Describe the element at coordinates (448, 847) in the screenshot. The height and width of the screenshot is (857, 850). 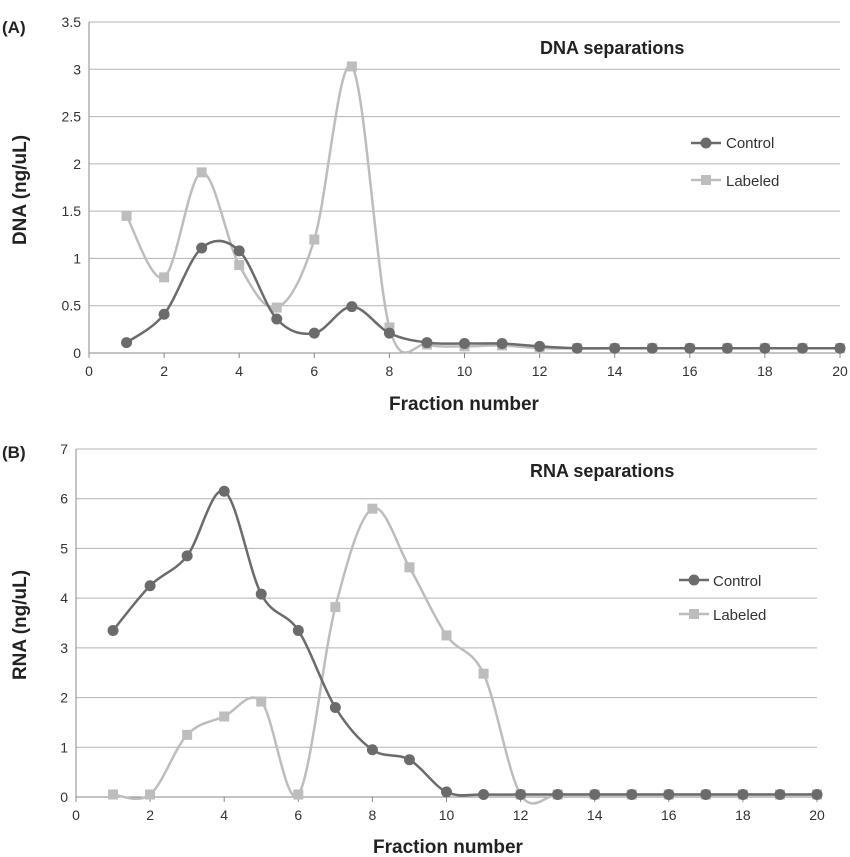
I see `panel-b-xlabel: Fraction number` at that location.